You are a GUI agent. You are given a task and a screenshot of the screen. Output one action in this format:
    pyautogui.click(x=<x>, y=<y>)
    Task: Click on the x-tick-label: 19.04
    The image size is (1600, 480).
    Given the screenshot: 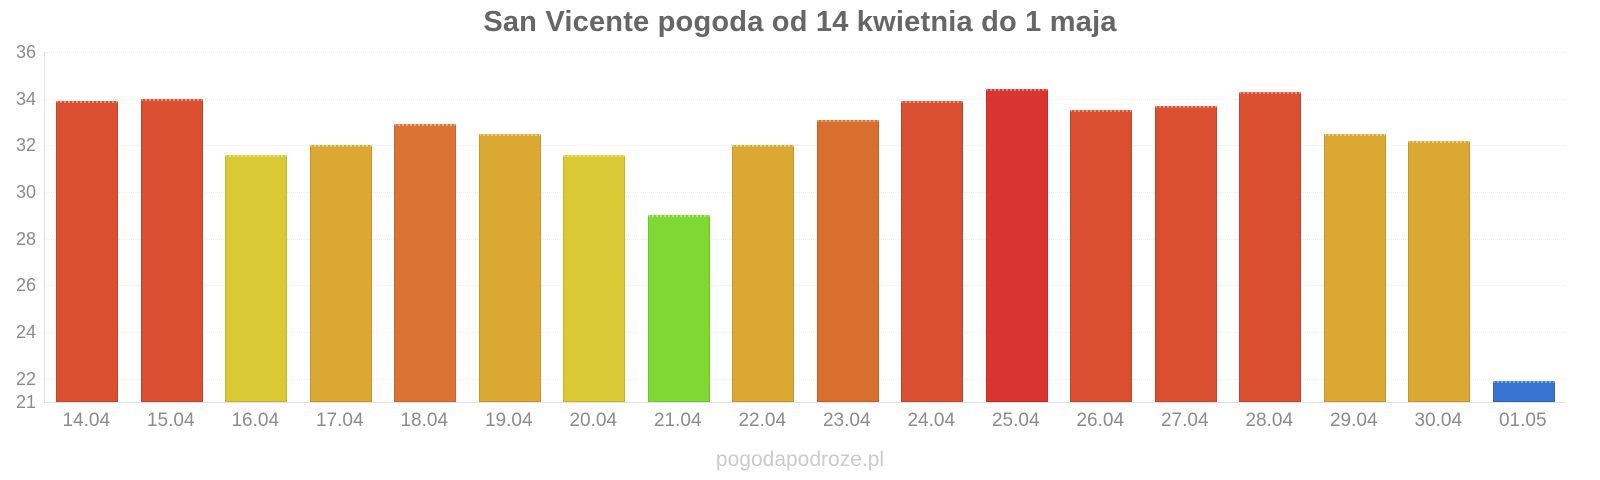 What is the action you would take?
    pyautogui.click(x=508, y=420)
    